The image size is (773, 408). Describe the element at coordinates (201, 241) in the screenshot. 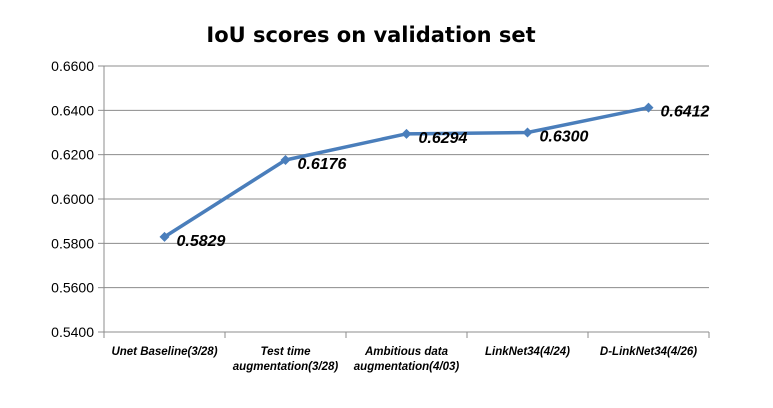

I see `data-label: 0.5829` at that location.